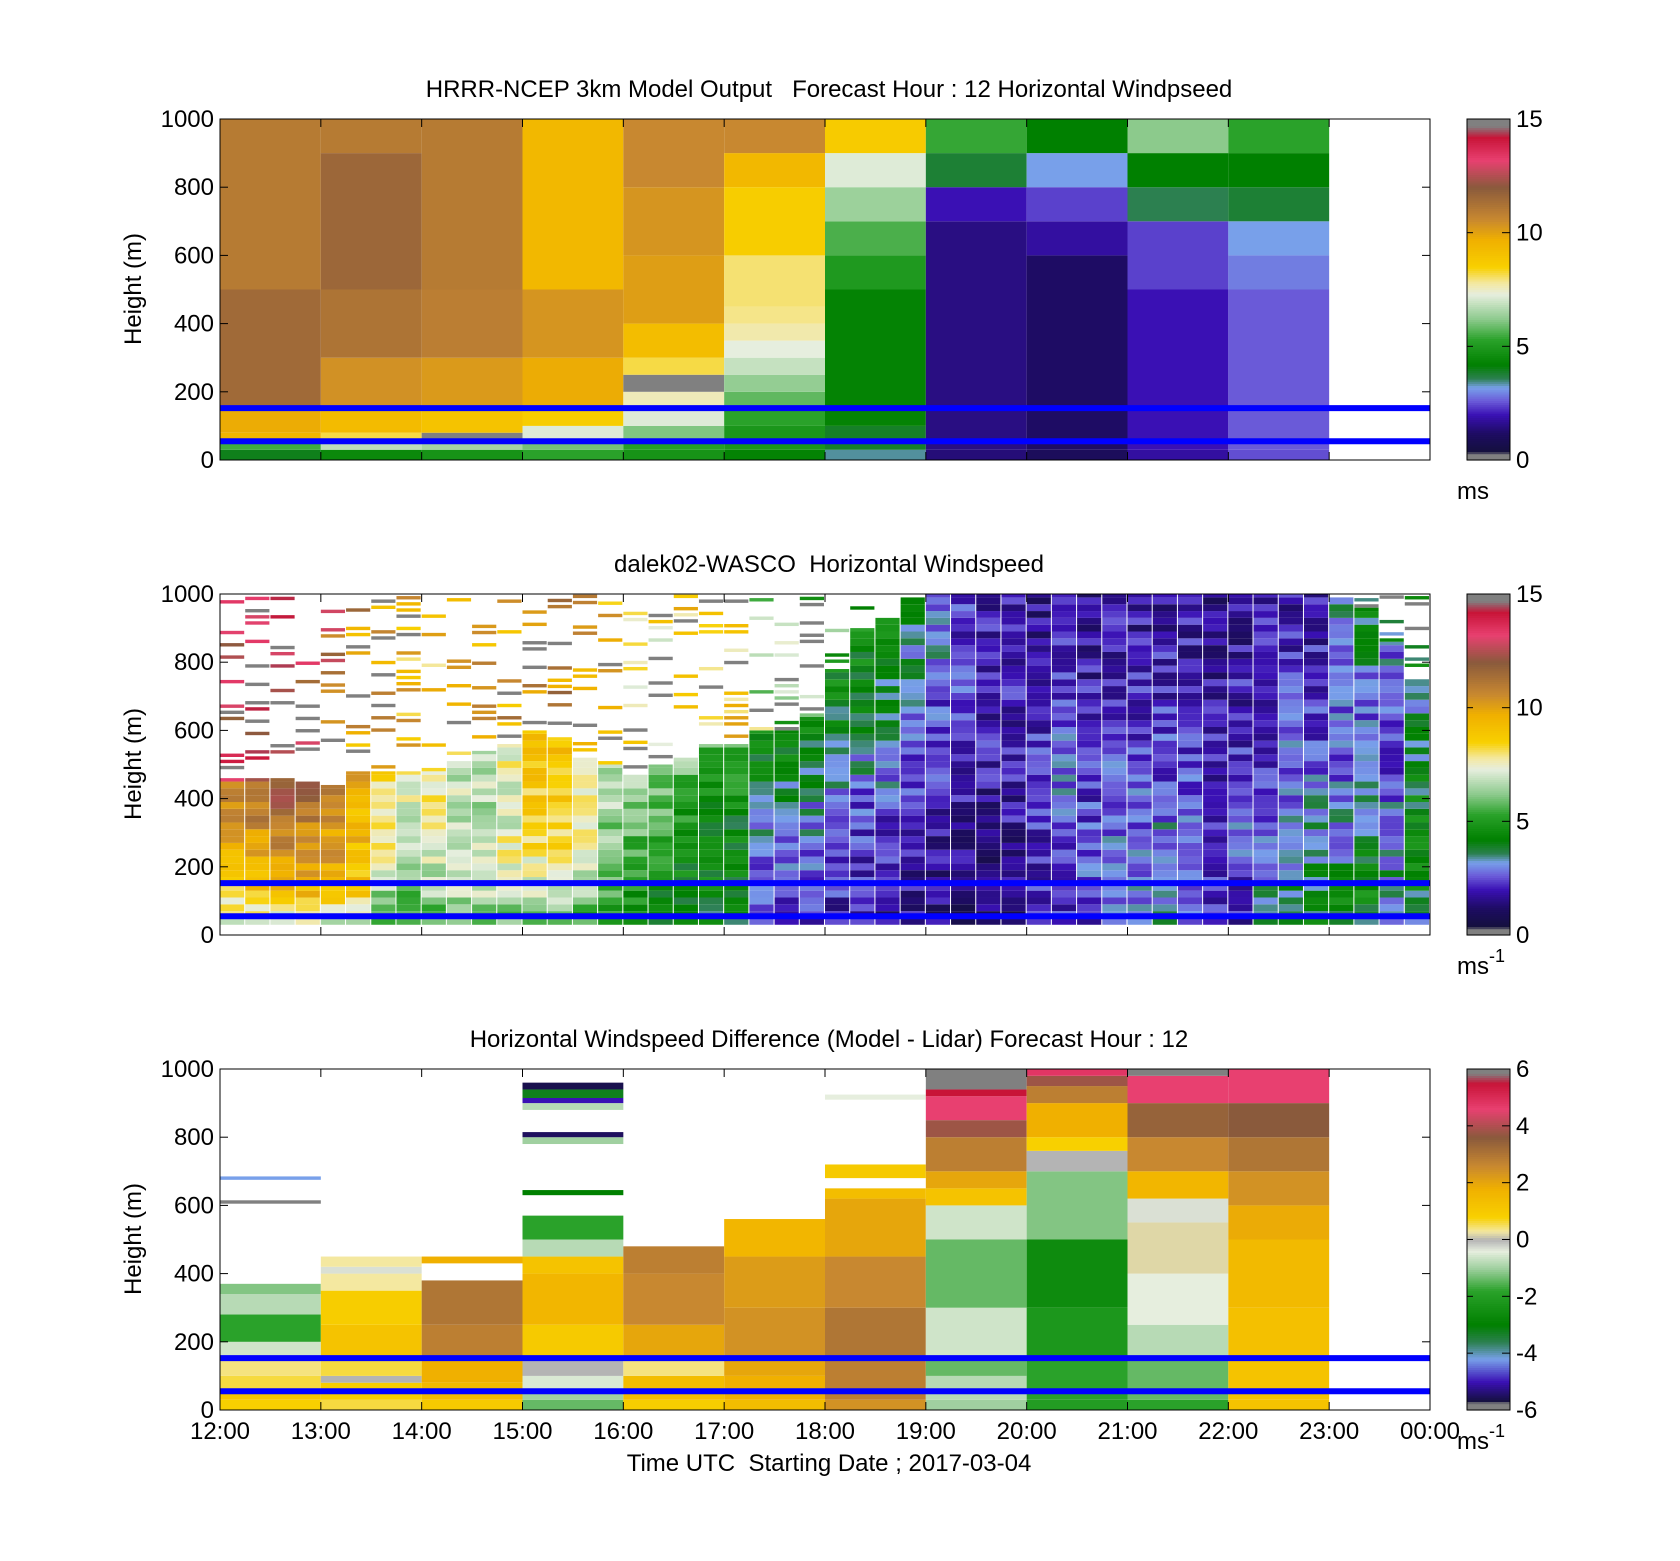 The height and width of the screenshot is (1561, 1680). What do you see at coordinates (1522, 1240) in the screenshot?
I see `colorbar-tick-label: 0` at bounding box center [1522, 1240].